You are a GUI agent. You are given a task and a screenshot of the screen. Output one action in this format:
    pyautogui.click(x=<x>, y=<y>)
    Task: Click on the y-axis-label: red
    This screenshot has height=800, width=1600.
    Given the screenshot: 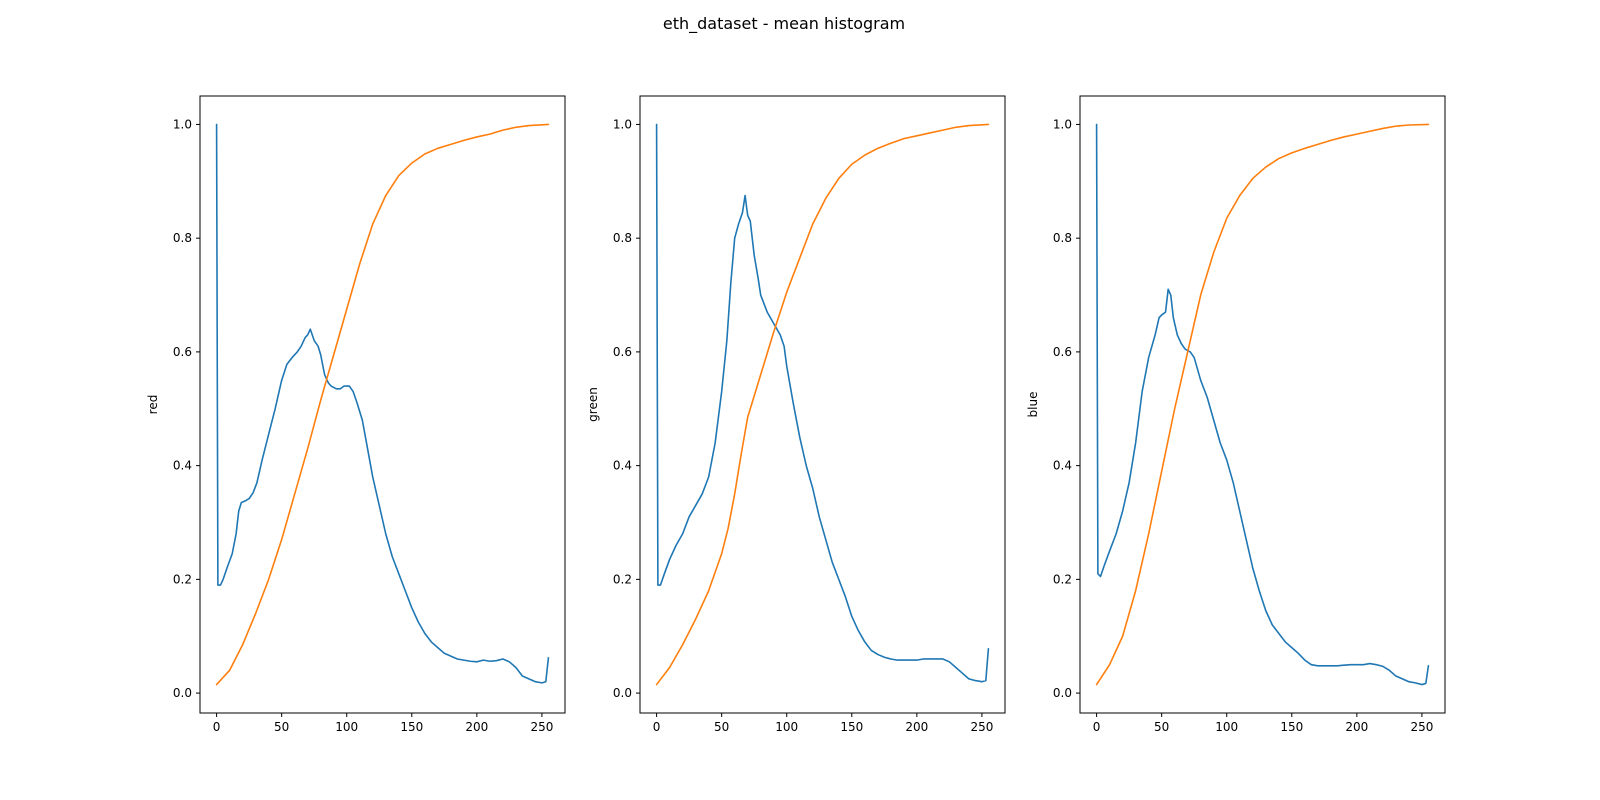 What is the action you would take?
    pyautogui.click(x=153, y=405)
    